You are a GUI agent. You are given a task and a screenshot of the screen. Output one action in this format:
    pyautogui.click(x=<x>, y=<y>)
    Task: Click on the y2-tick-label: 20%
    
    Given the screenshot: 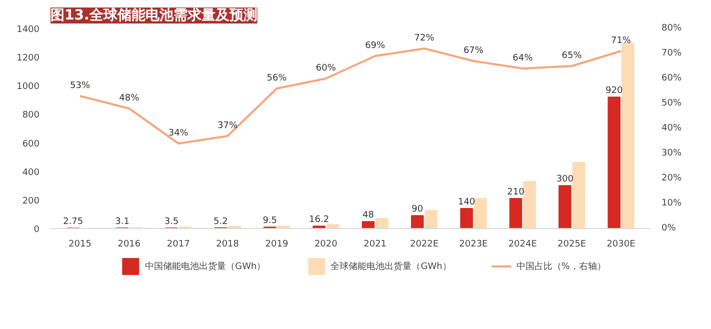 What is the action you would take?
    pyautogui.click(x=672, y=179)
    